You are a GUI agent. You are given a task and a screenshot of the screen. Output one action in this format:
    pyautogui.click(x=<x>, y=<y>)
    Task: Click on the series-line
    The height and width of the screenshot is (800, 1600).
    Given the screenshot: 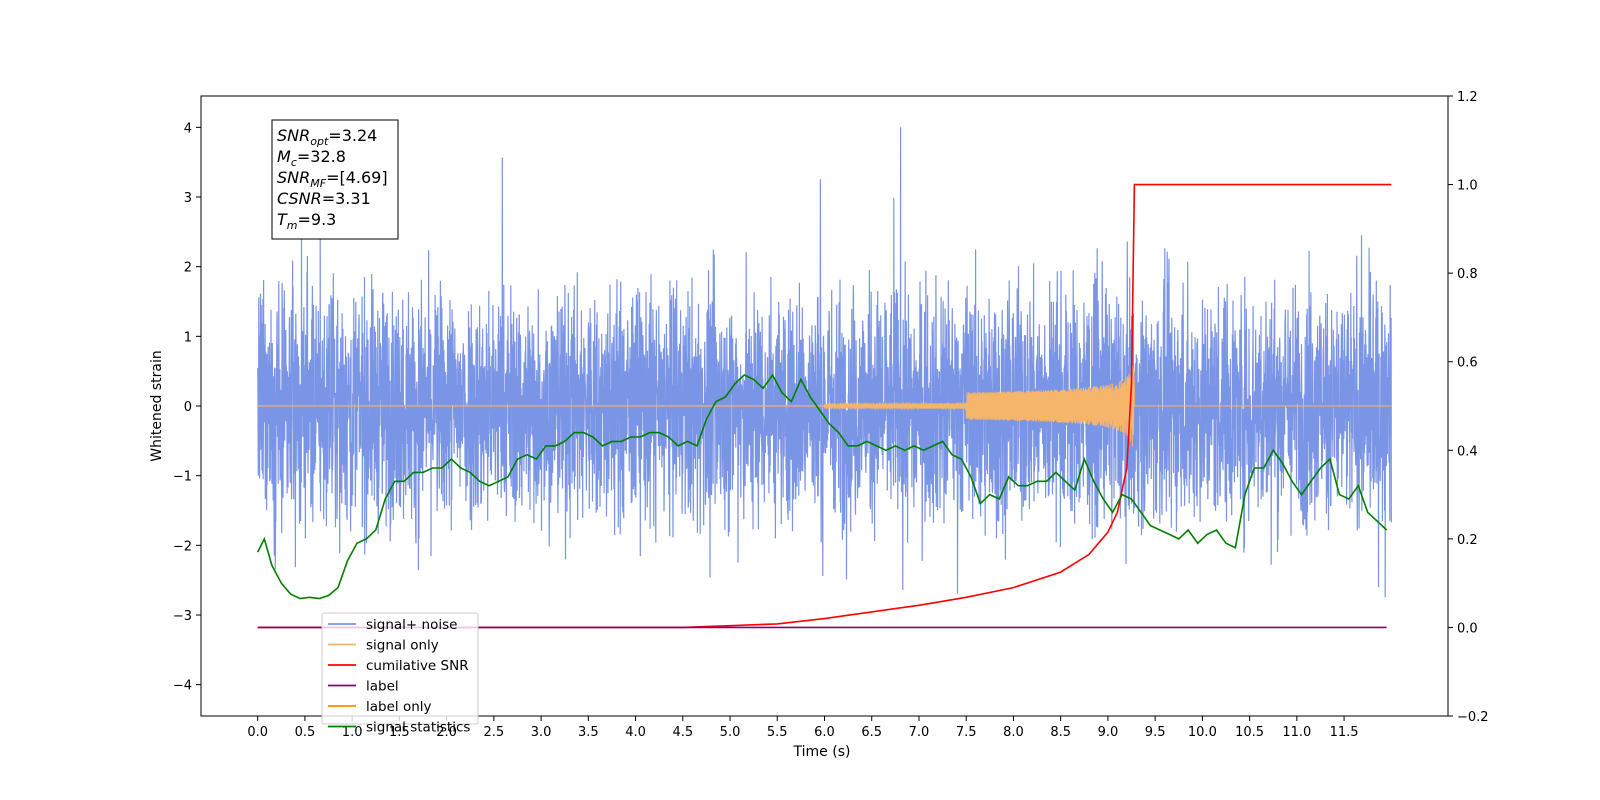 What is the action you would take?
    pyautogui.click(x=824, y=406)
    